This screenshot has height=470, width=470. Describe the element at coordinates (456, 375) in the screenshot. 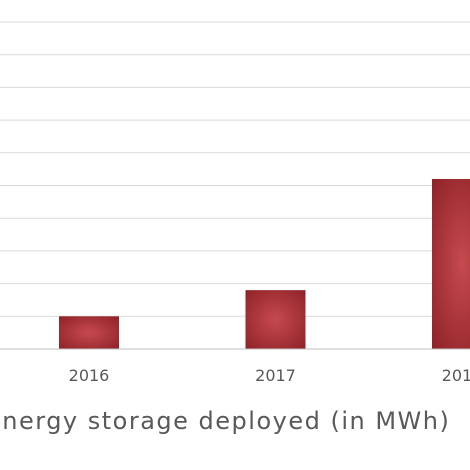

I see `x-tick-label-2018: 2018` at that location.